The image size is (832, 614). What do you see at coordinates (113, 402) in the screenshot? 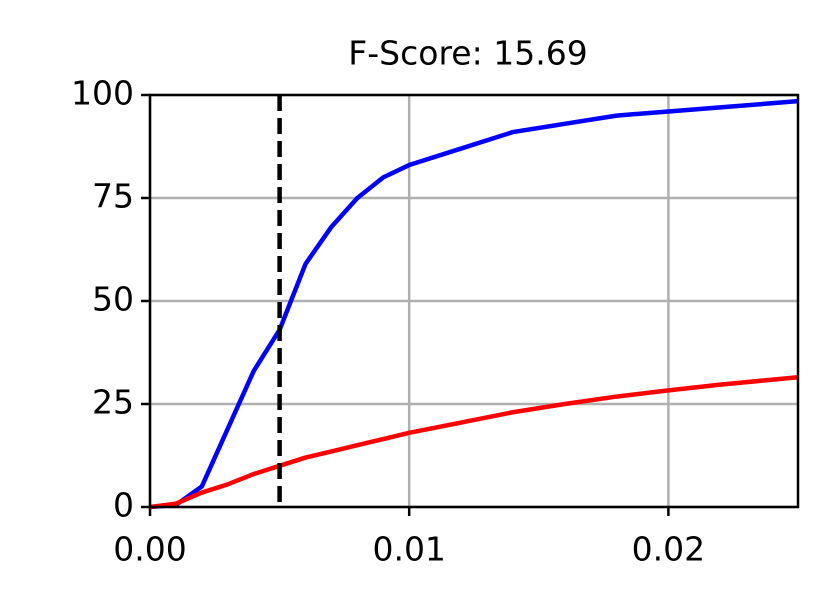
I see `y-tick-label: 25` at bounding box center [113, 402].